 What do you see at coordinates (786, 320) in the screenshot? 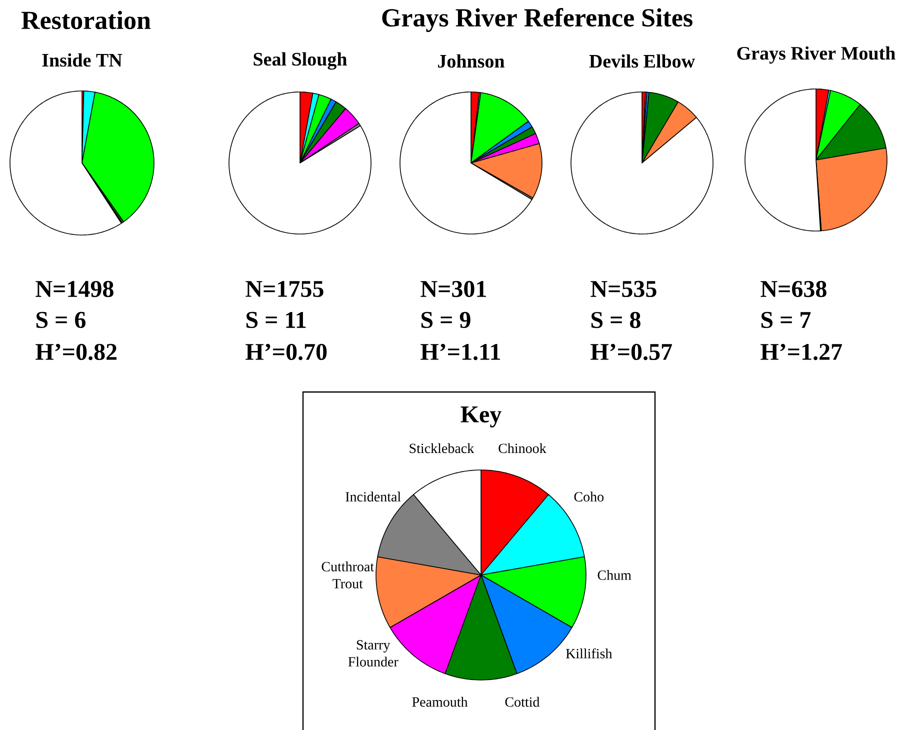
I see `text: S = 7` at bounding box center [786, 320].